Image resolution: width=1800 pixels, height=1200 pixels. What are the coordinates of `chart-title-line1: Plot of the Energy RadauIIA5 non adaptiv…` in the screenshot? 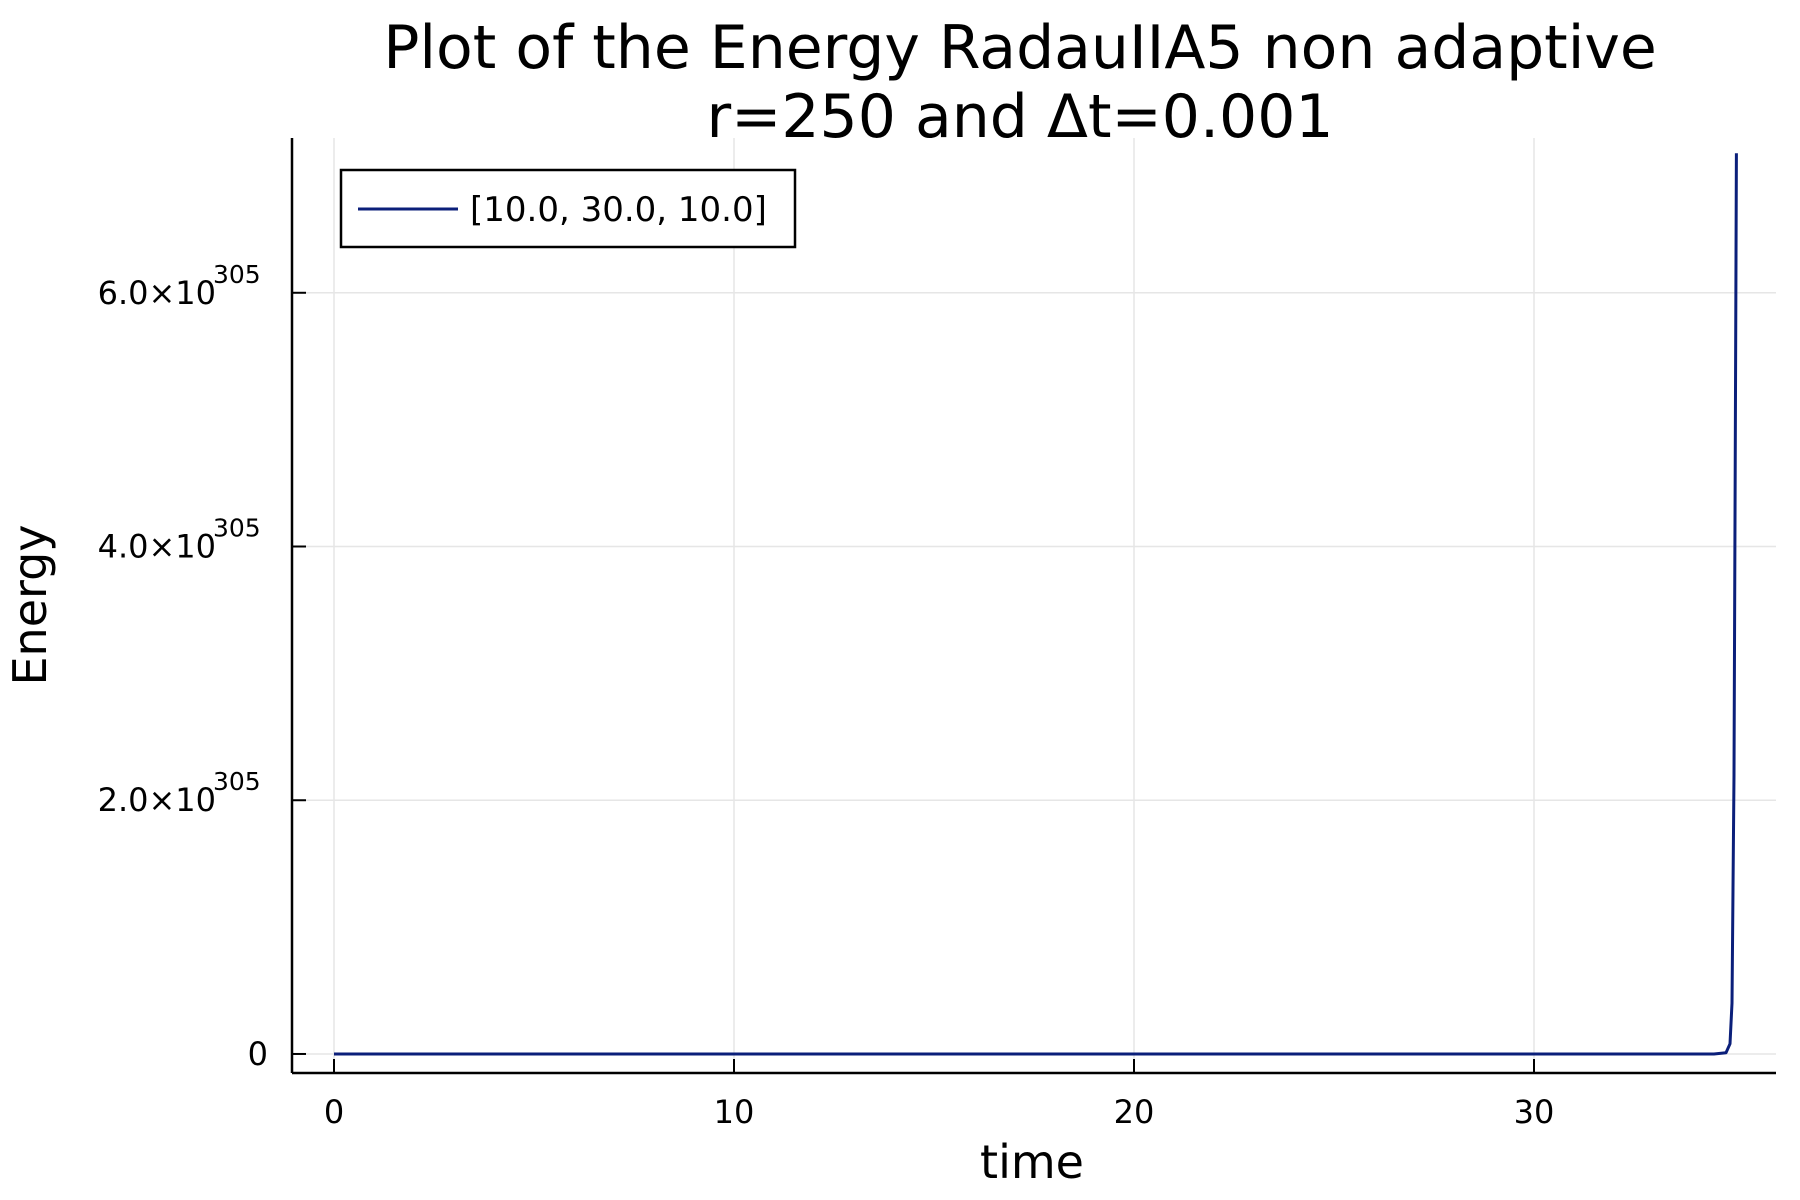 It's located at (1020, 48).